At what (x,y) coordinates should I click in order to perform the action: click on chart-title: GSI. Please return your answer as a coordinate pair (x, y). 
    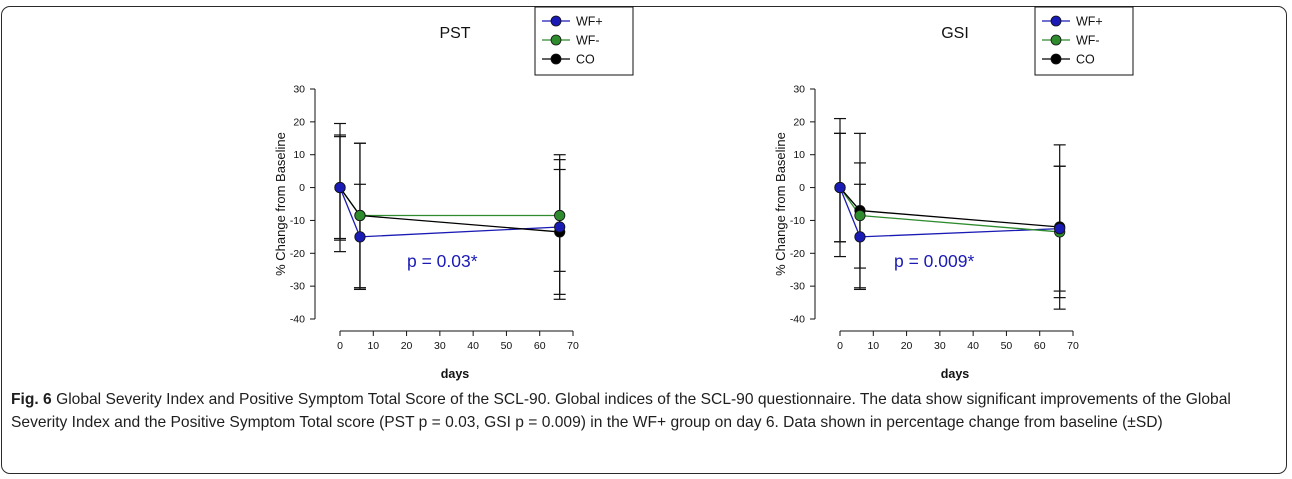
    Looking at the image, I should click on (955, 33).